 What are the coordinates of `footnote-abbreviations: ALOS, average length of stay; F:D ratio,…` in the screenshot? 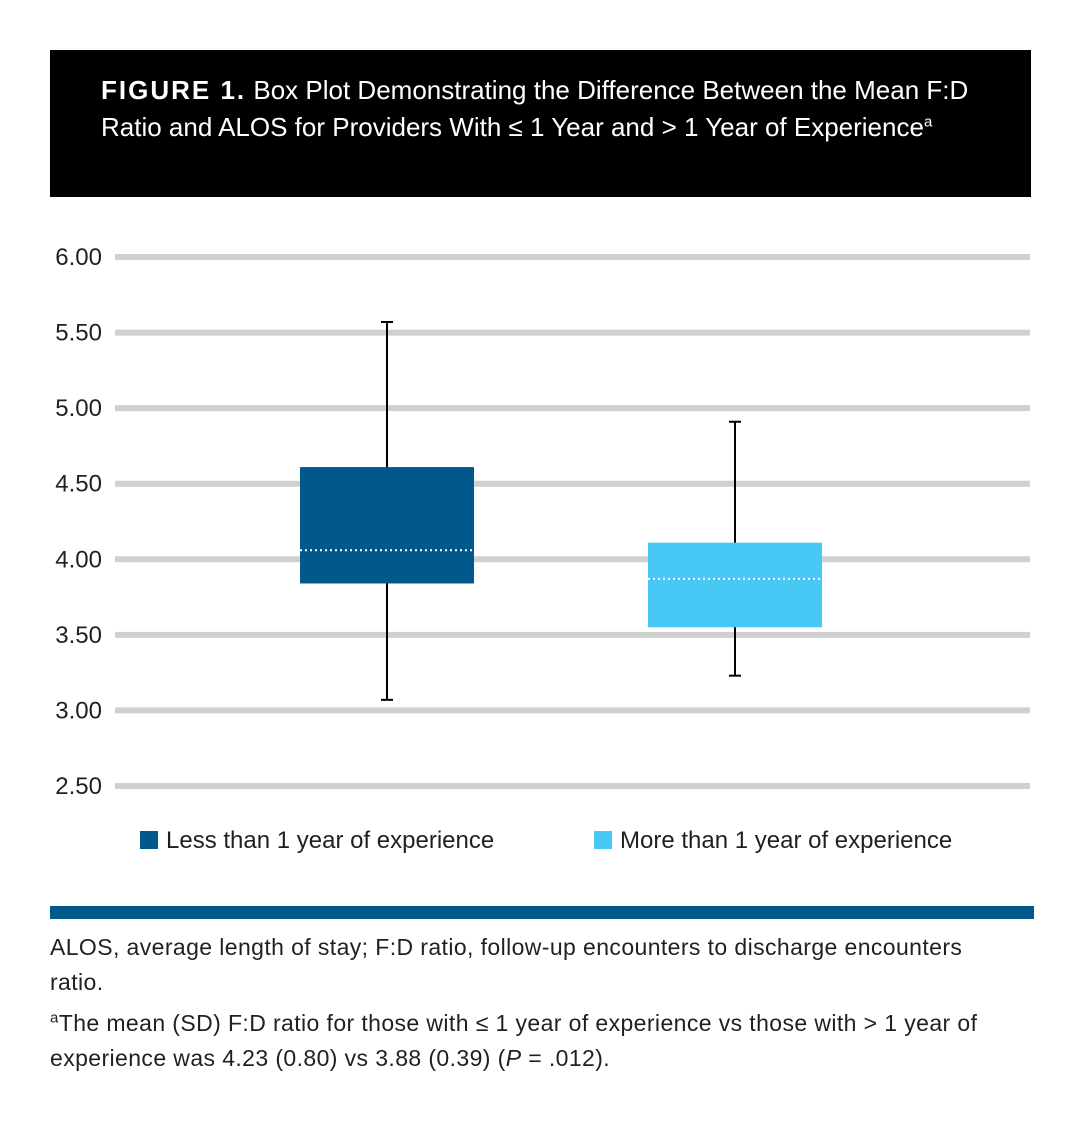 It's located at (506, 964).